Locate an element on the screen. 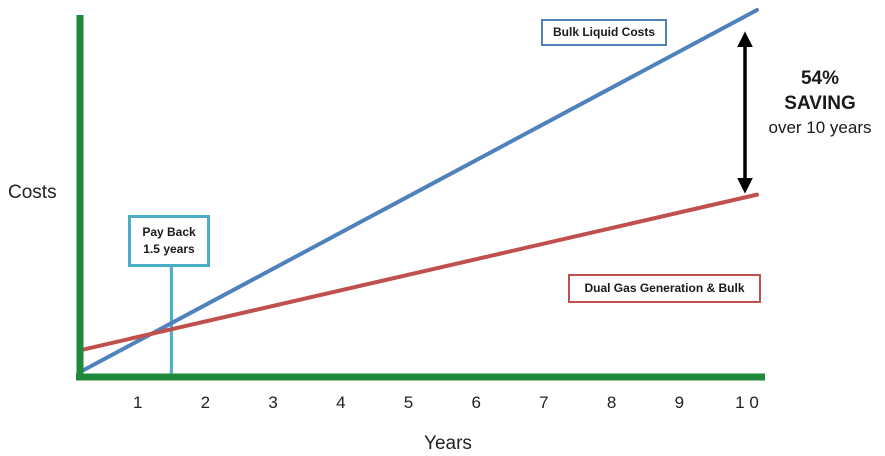 Image resolution: width=885 pixels, height=456 pixels. saving-annotation: 54% SAVING over 10 years is located at coordinates (820, 103).